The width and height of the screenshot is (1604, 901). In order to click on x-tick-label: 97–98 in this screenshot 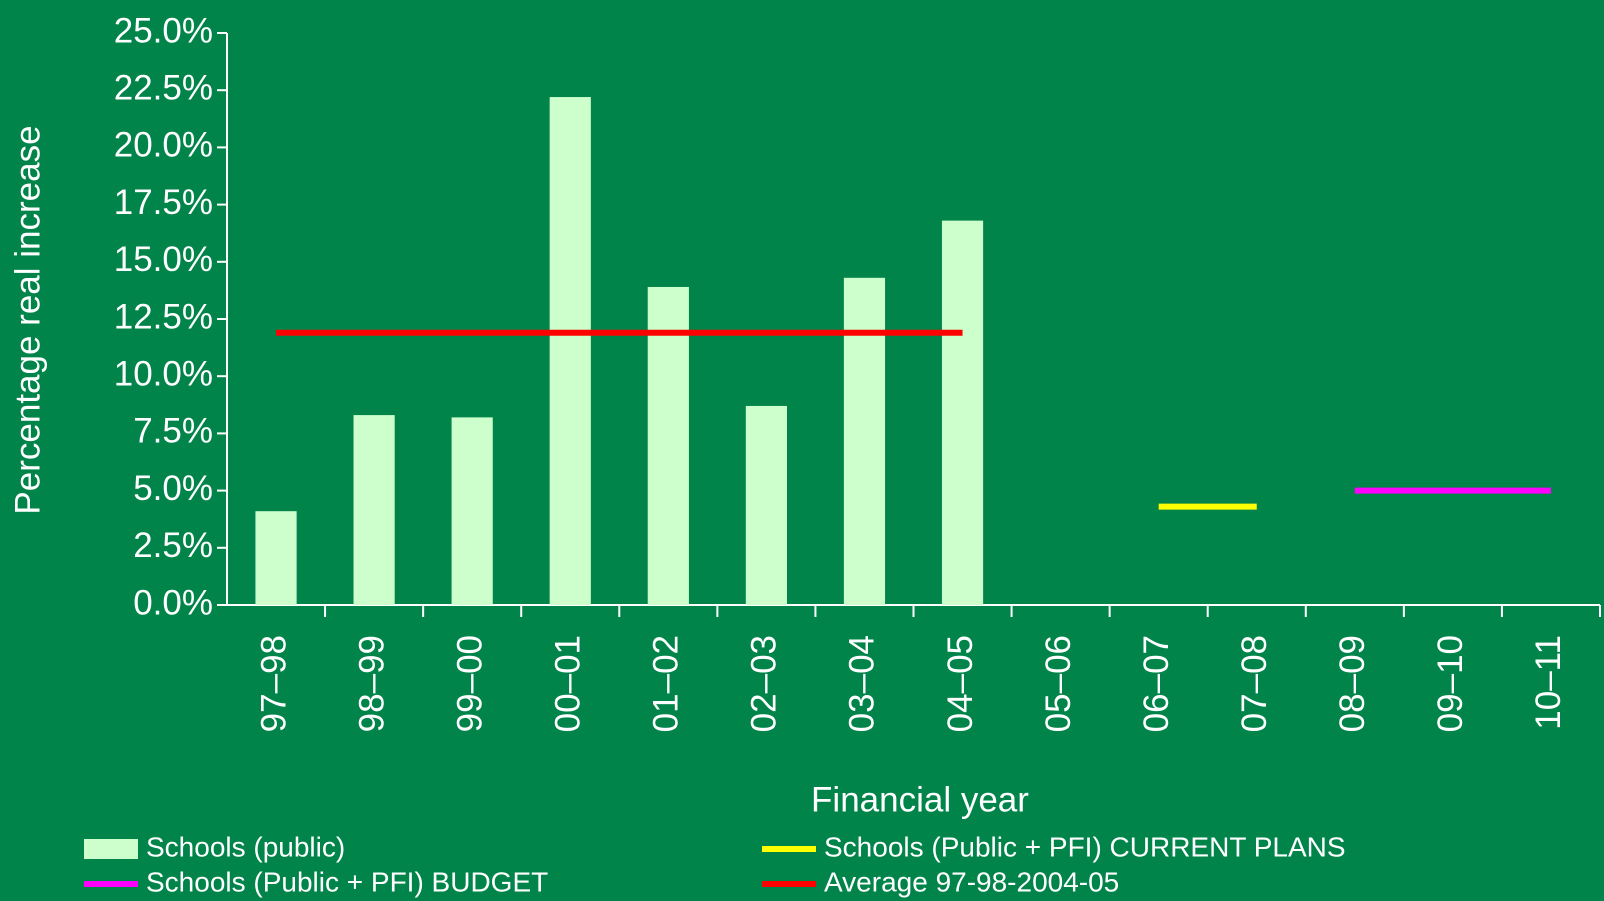, I will do `click(273, 683)`.